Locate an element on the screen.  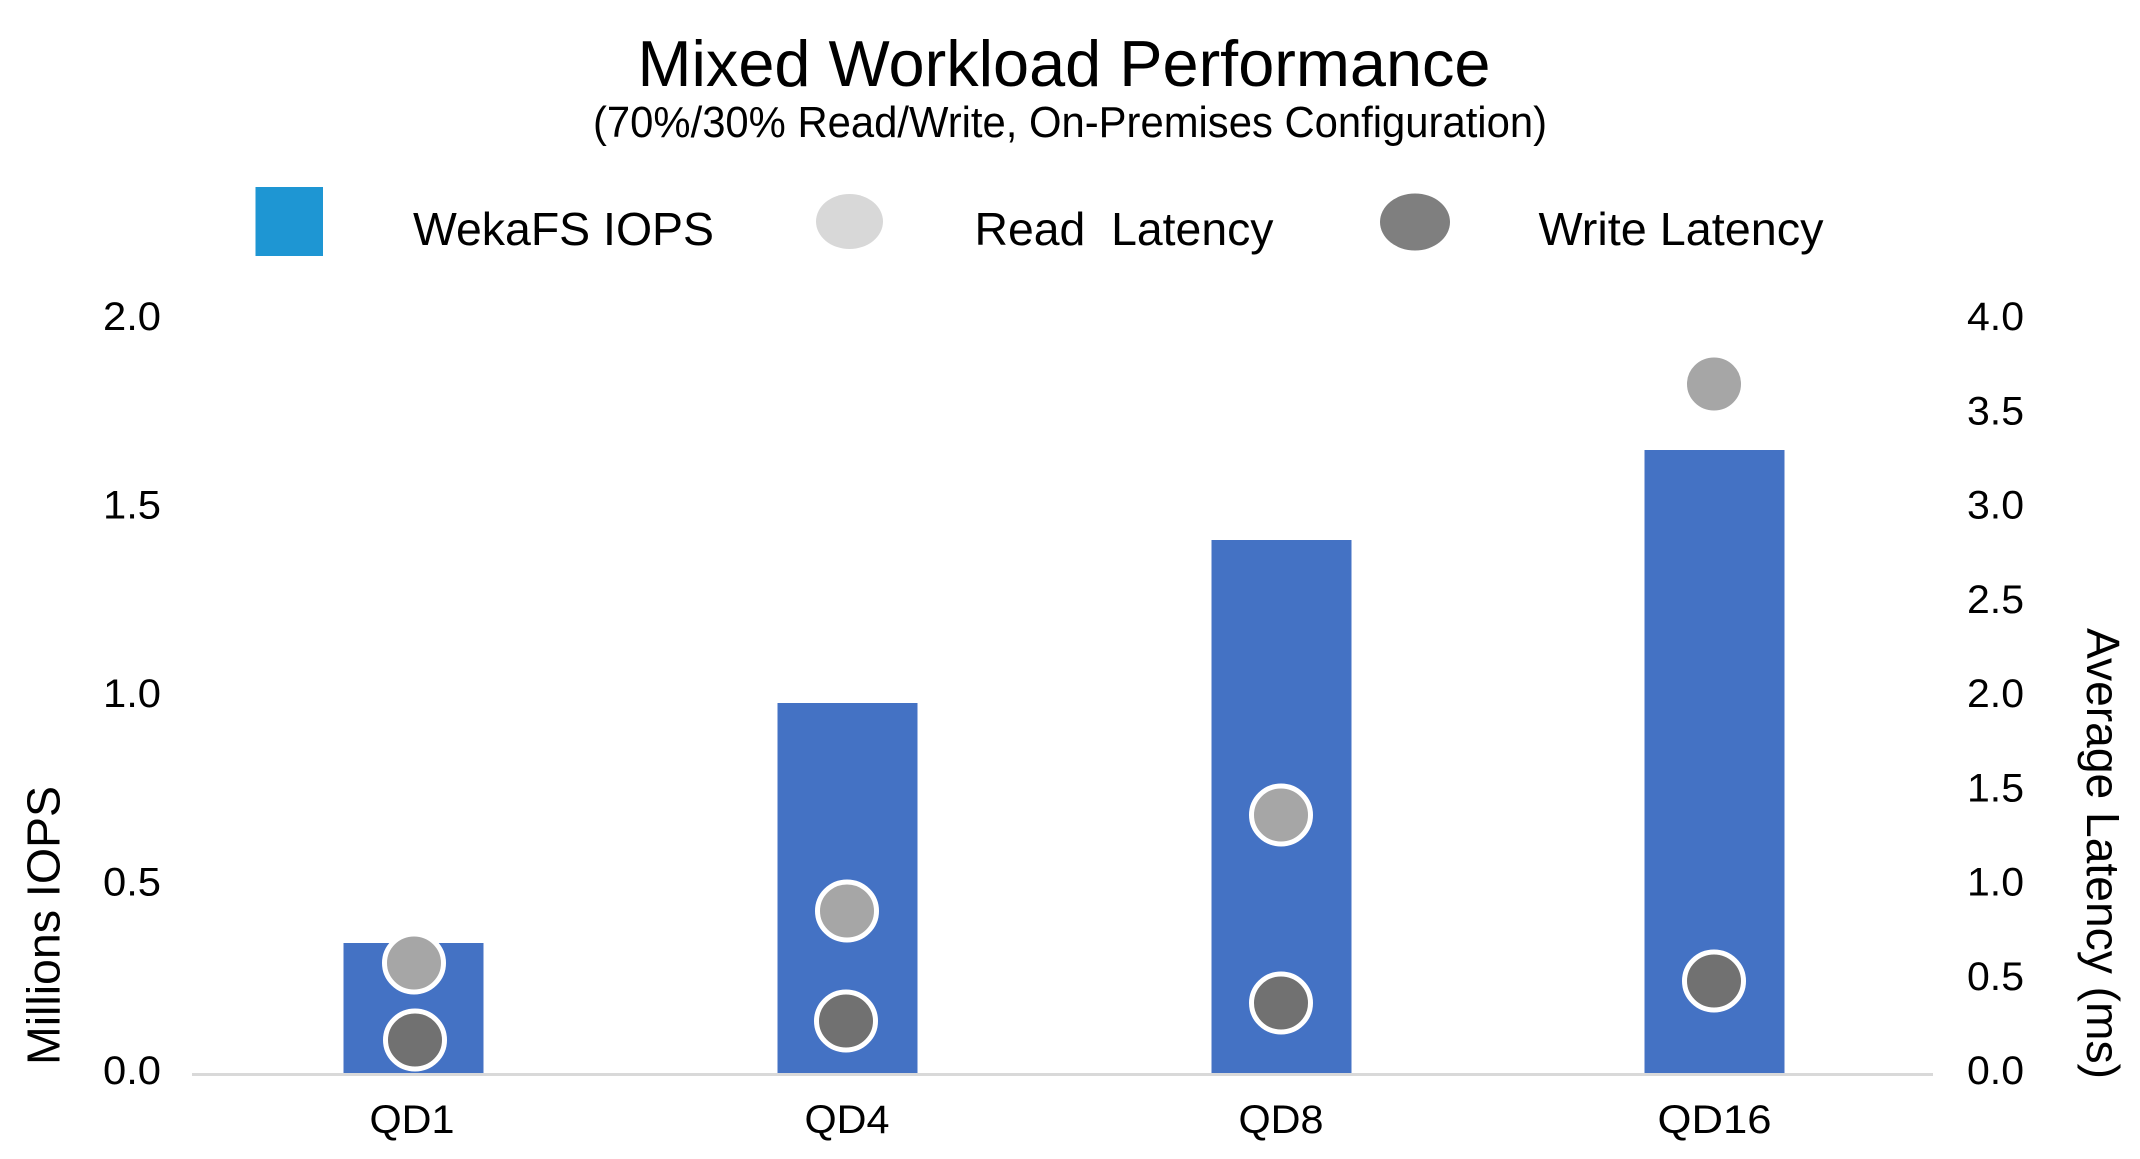
svg-text: Read Latency is located at coordinates (1124, 229).